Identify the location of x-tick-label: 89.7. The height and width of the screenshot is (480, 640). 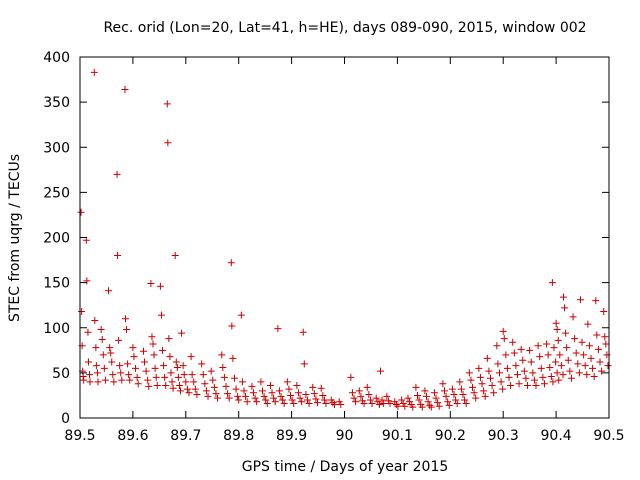
(185, 436).